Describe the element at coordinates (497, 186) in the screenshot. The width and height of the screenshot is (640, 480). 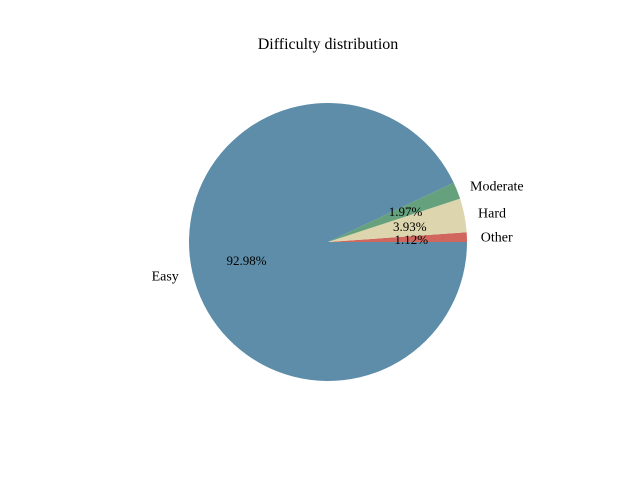
I see `slice-label-moderate: Moderate` at that location.